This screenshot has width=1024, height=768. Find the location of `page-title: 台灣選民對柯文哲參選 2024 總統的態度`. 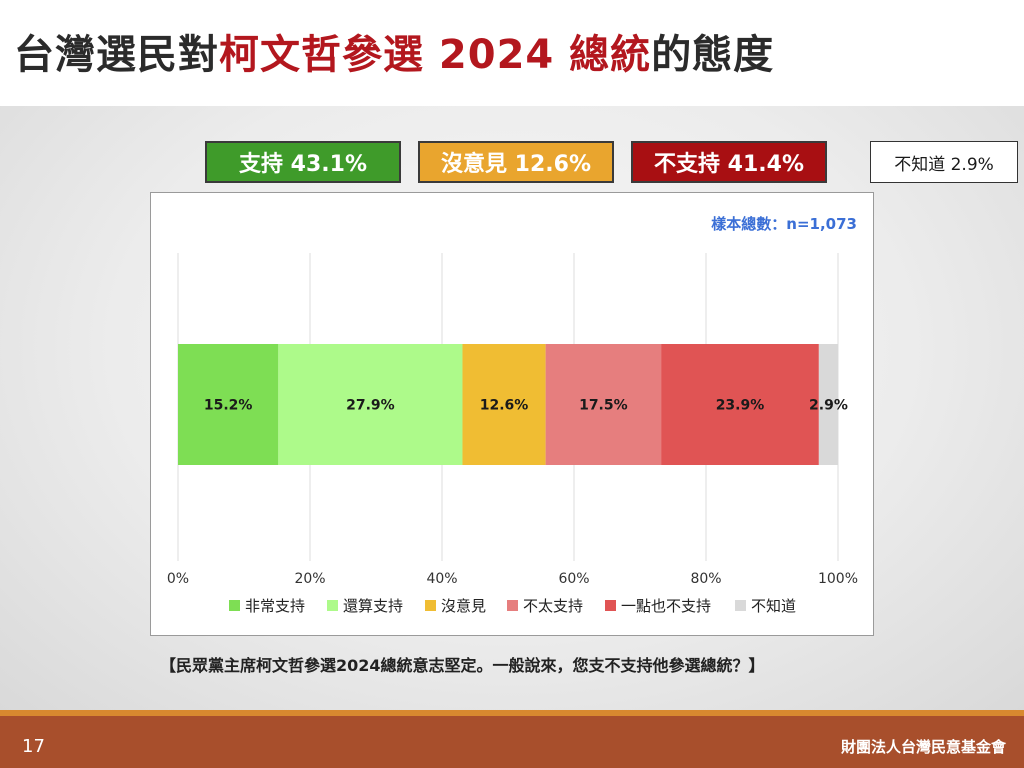

page-title: 台灣選民對柯文哲參選 2024 總統的態度 is located at coordinates (394, 51).